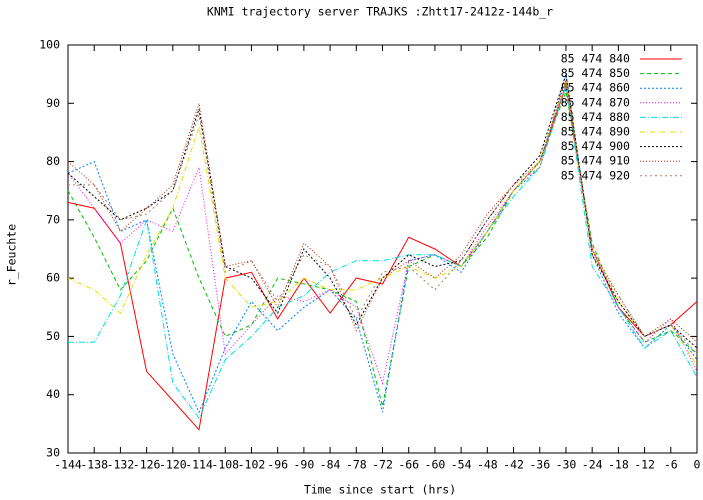 This screenshot has height=500, width=703. What do you see at coordinates (595, 161) in the screenshot?
I see `legend-label: 85 474 910` at bounding box center [595, 161].